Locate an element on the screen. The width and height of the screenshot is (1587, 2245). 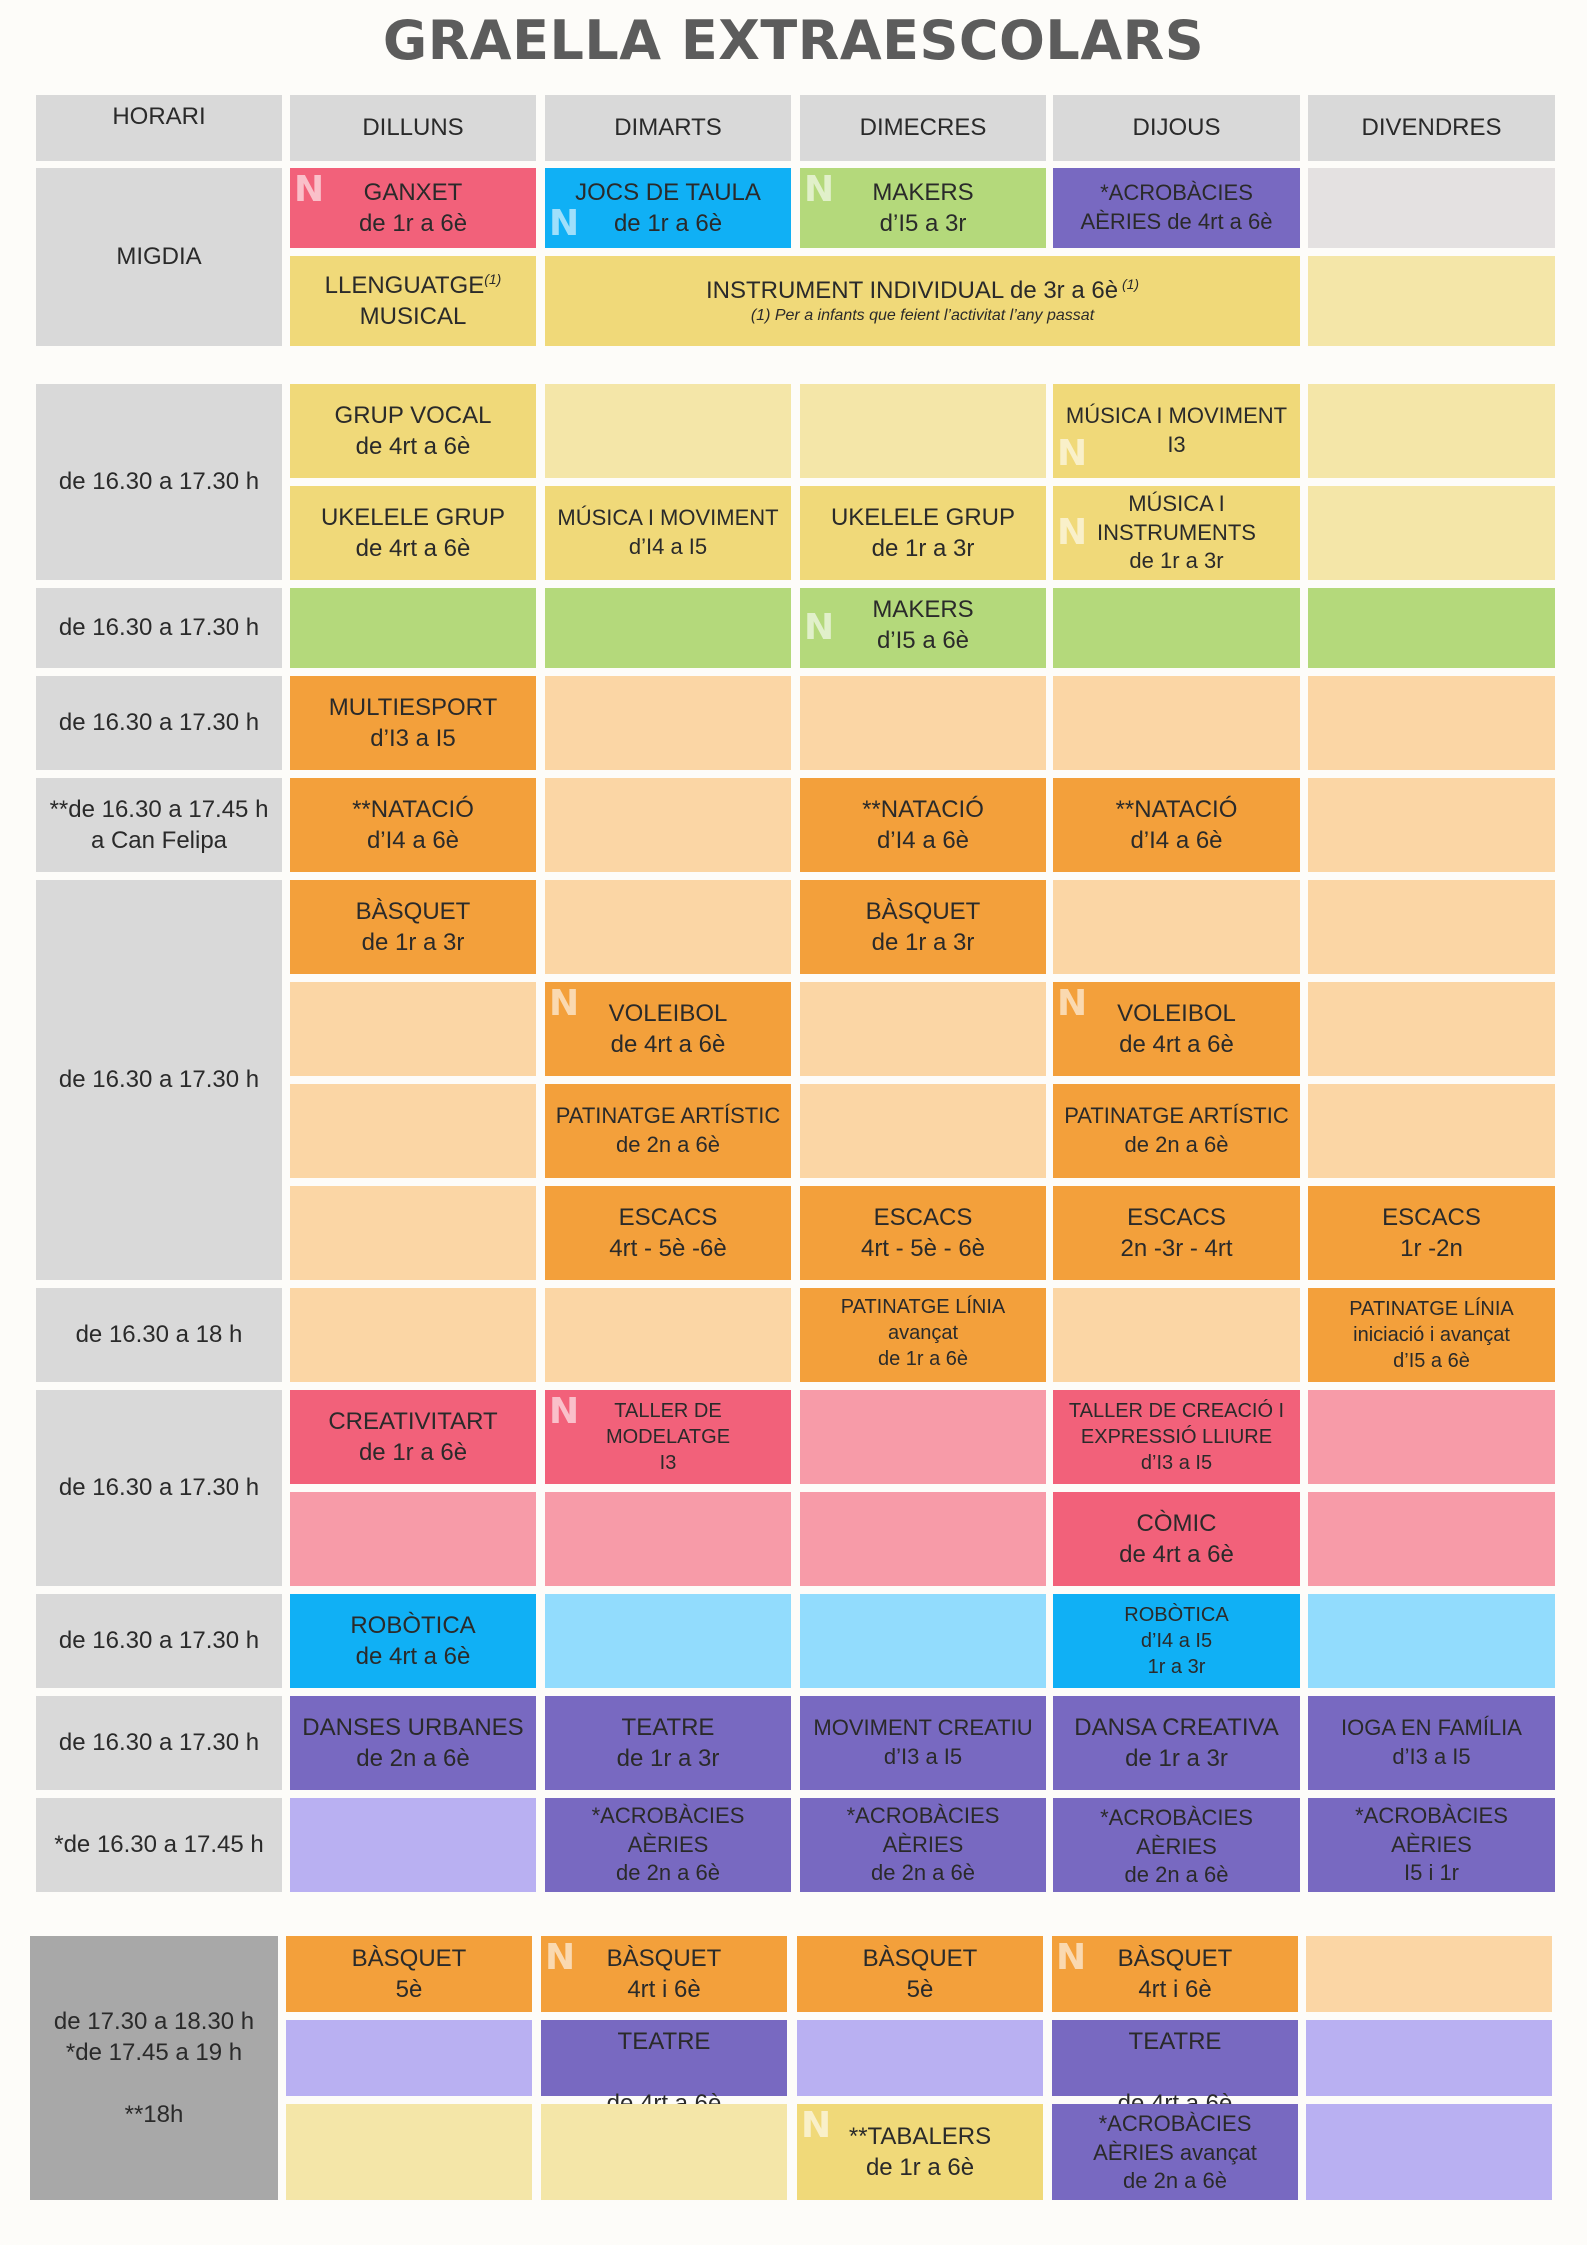
cell-text-line: de 16.30 a 18 h is located at coordinates (159, 1335).